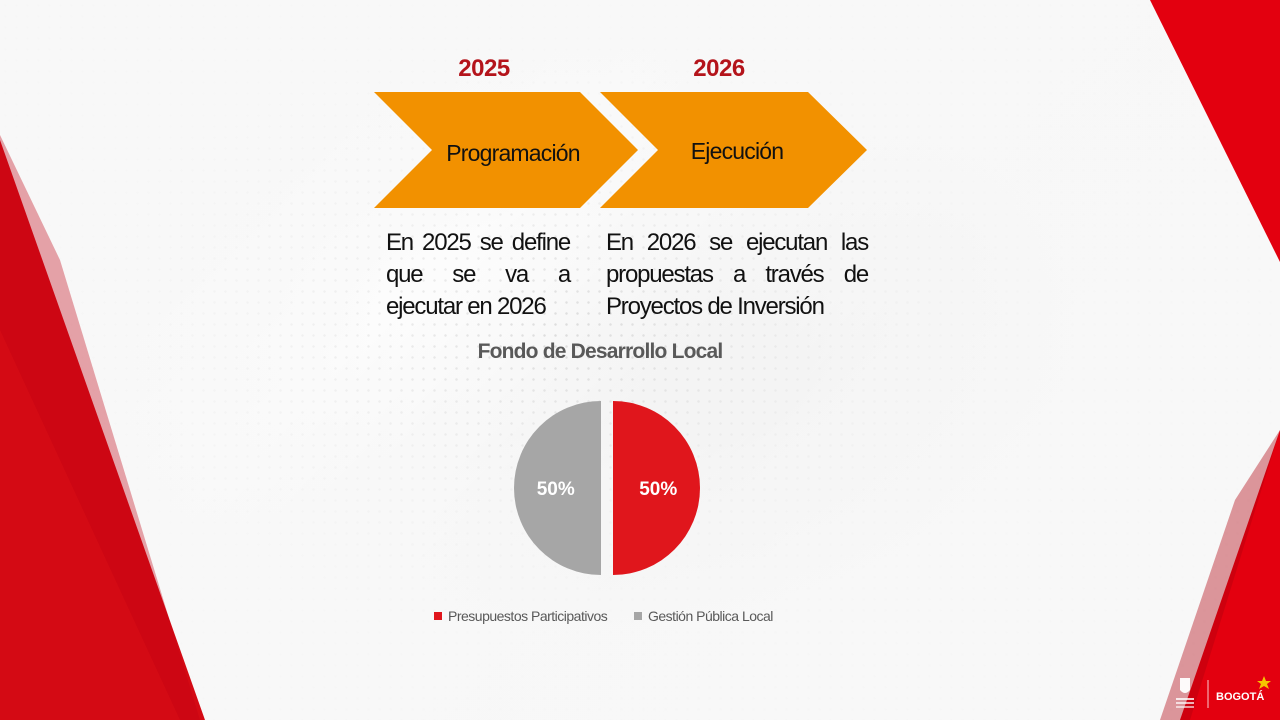  Describe the element at coordinates (737, 151) in the screenshot. I see `chevron-label-ejecucion: Ejecución` at that location.